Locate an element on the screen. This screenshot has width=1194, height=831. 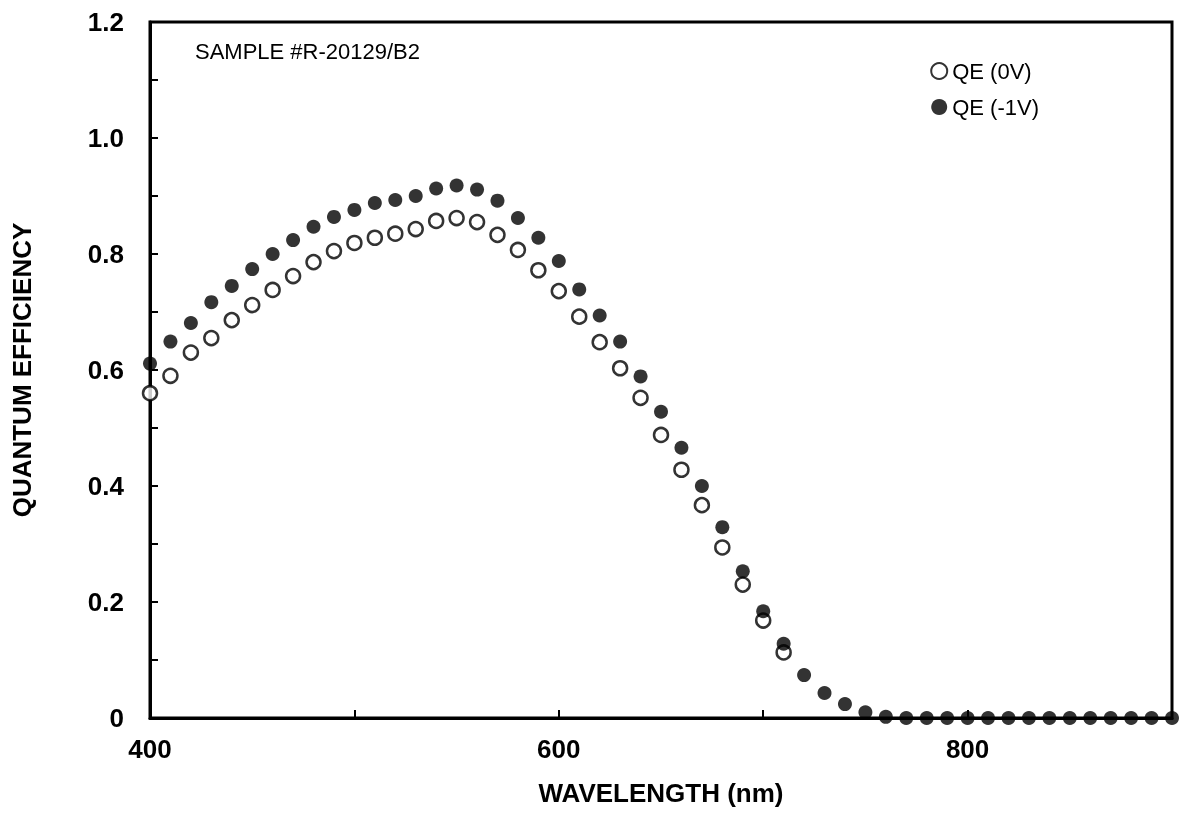
legend-label: QE (-1V) is located at coordinates (996, 107).